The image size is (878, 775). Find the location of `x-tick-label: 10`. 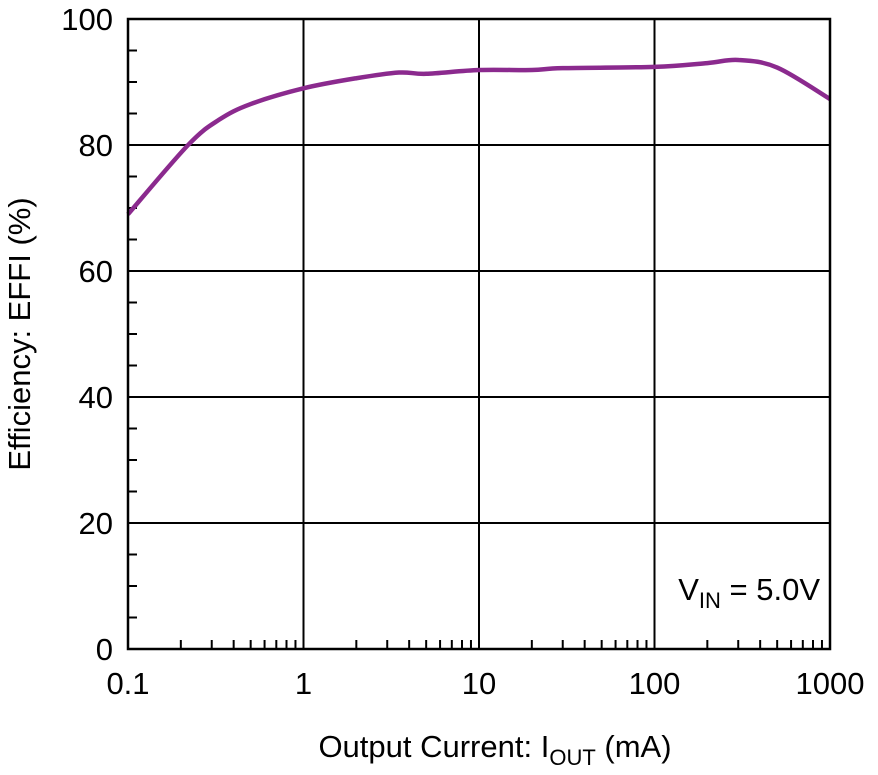

x-tick-label: 10 is located at coordinates (479, 683).